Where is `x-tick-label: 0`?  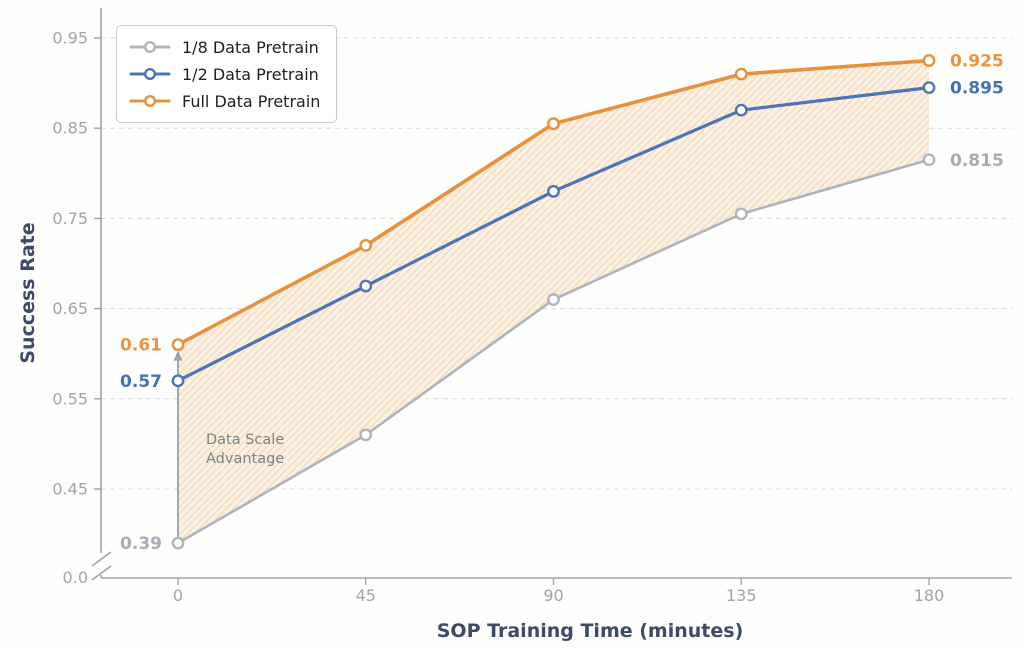
x-tick-label: 0 is located at coordinates (178, 595).